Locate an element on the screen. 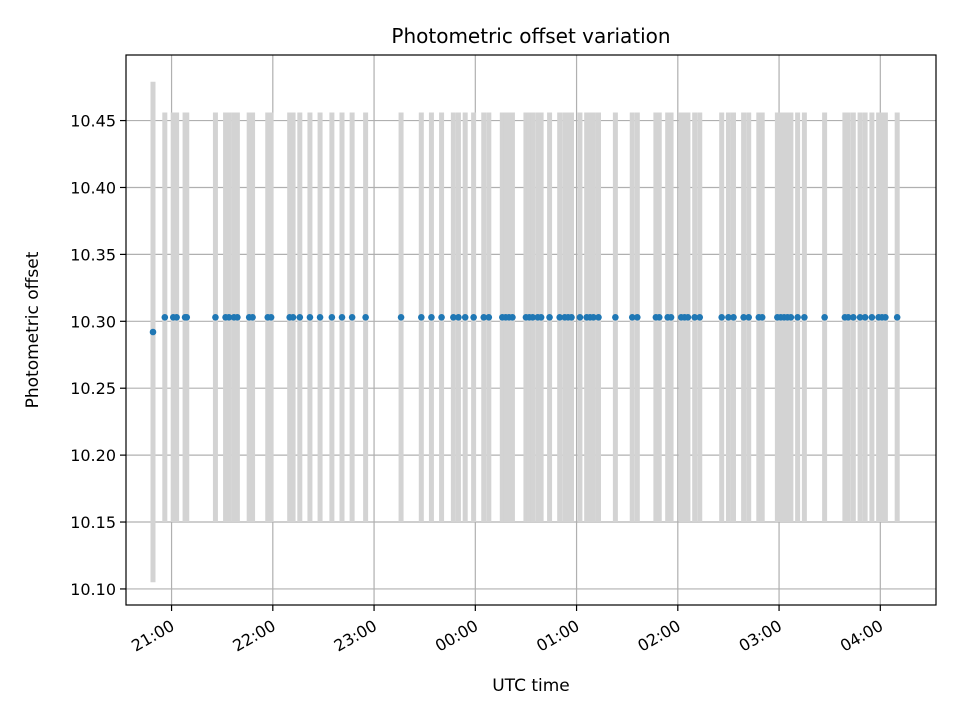 The width and height of the screenshot is (960, 720). y-tick-label: 10.35 is located at coordinates (93, 254).